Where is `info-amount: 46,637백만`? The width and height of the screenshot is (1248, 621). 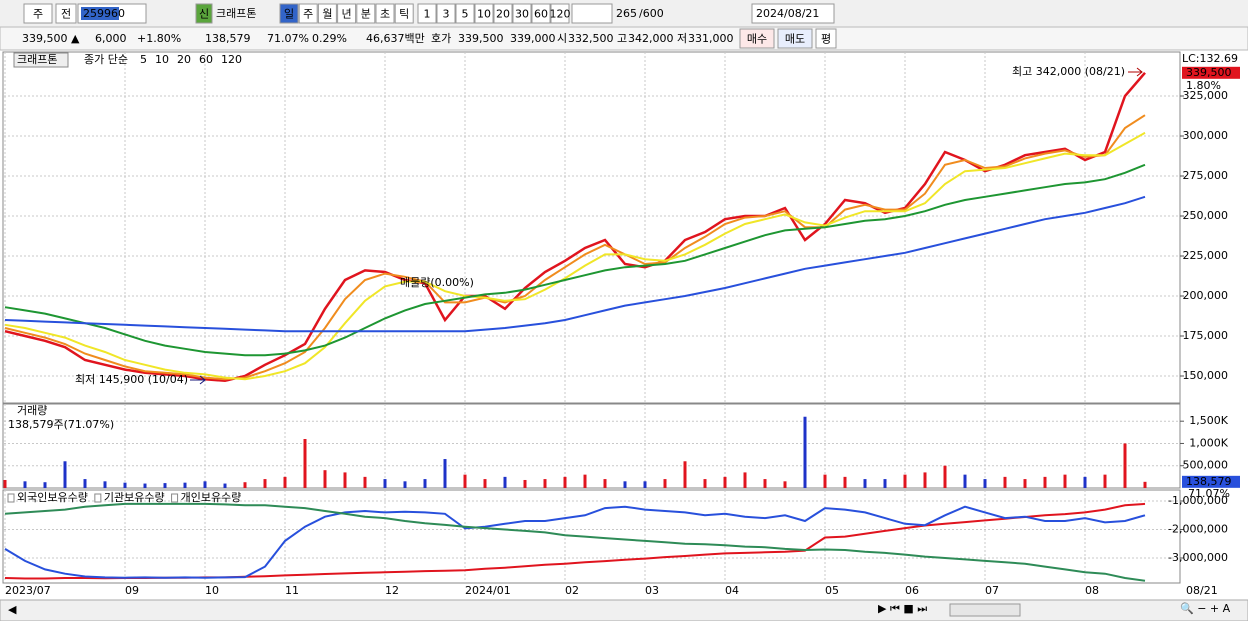
info-amount: 46,637백만 is located at coordinates (395, 38).